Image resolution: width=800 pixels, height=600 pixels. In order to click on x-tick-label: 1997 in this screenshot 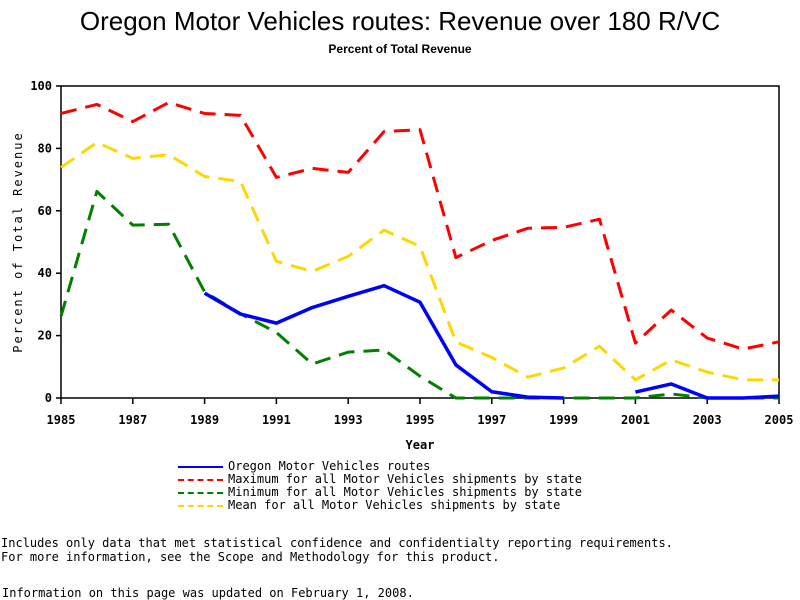, I will do `click(491, 420)`.